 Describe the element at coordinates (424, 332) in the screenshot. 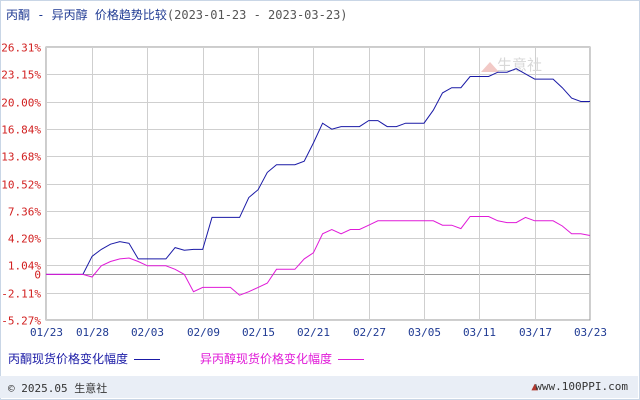

I see `x-tick-label: 03/05` at that location.